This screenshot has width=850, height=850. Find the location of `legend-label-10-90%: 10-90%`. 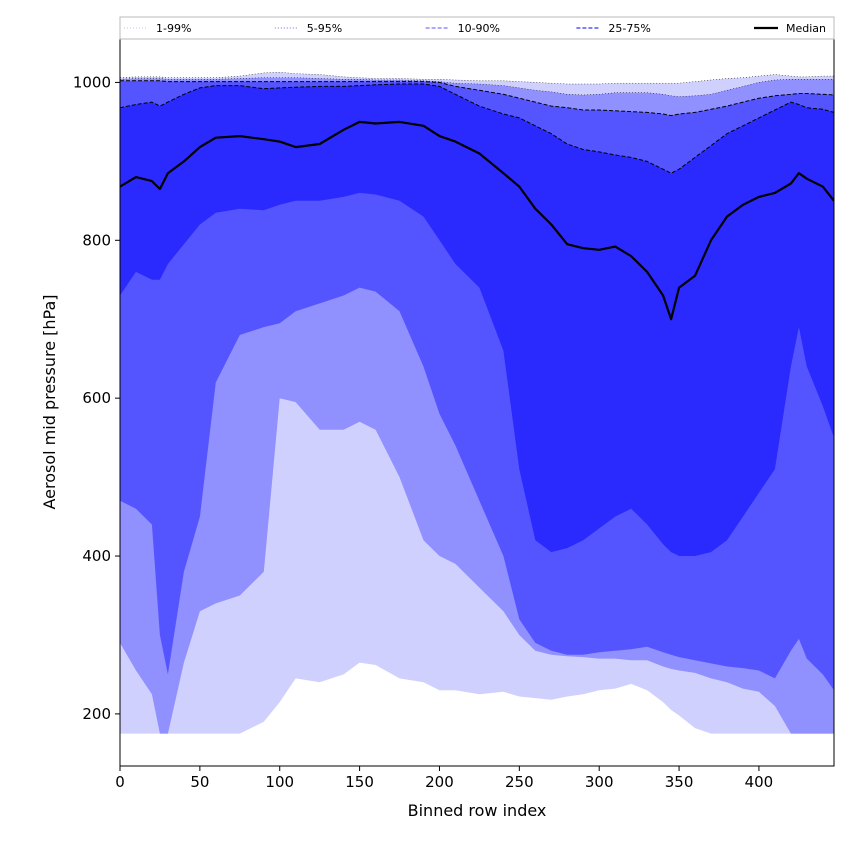

legend-label-10-90%: 10-90% is located at coordinates (479, 28).